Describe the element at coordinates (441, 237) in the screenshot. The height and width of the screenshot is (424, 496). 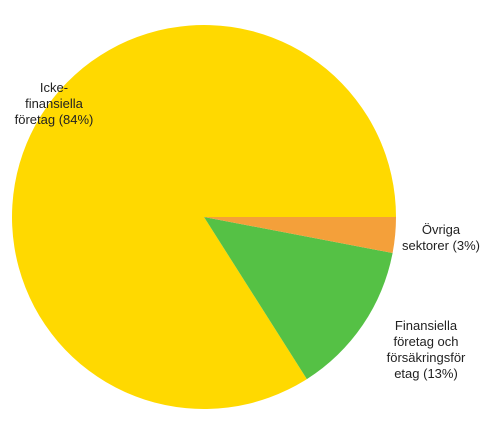
I see `slice-label-ovriga: Övriga sektorer (3%)` at that location.